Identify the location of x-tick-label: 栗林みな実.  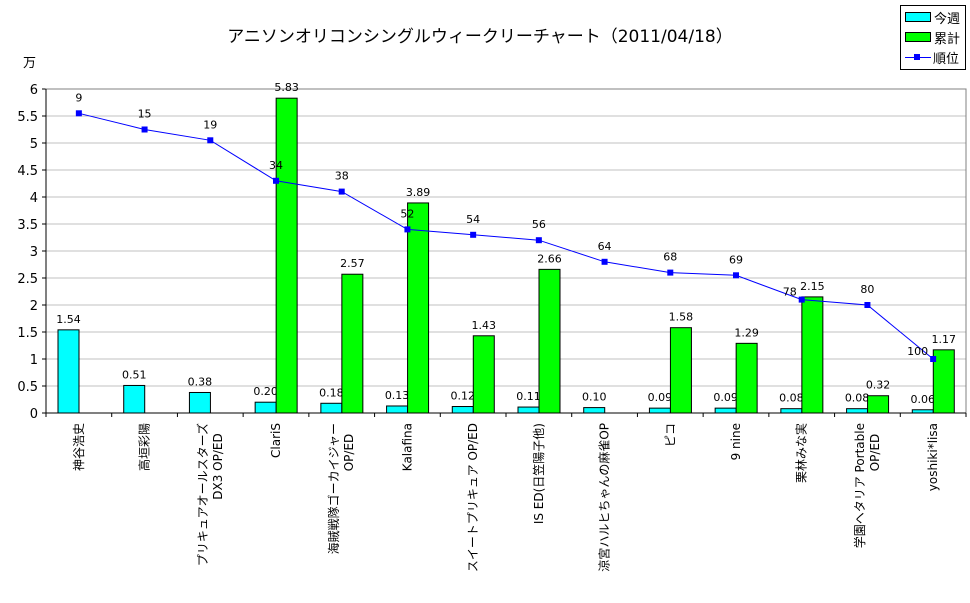
(801, 453).